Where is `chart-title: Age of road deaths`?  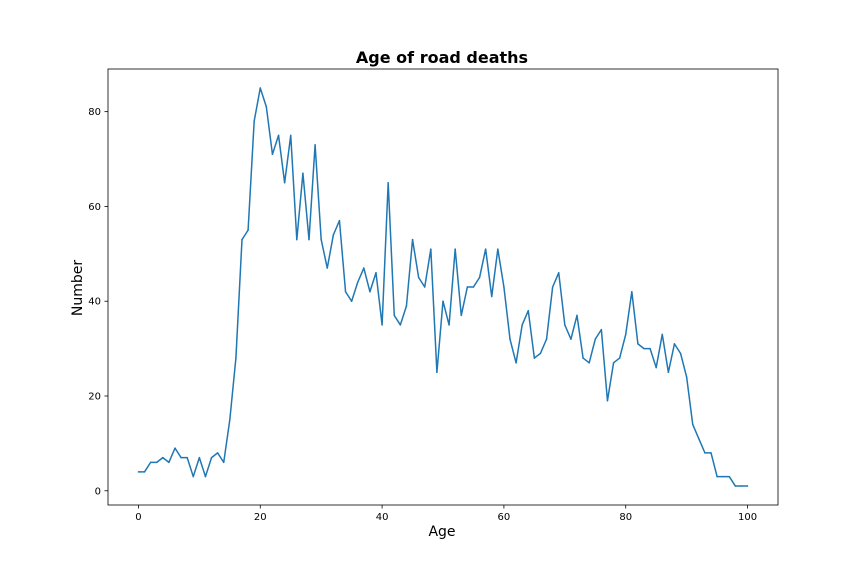 chart-title: Age of road deaths is located at coordinates (442, 57).